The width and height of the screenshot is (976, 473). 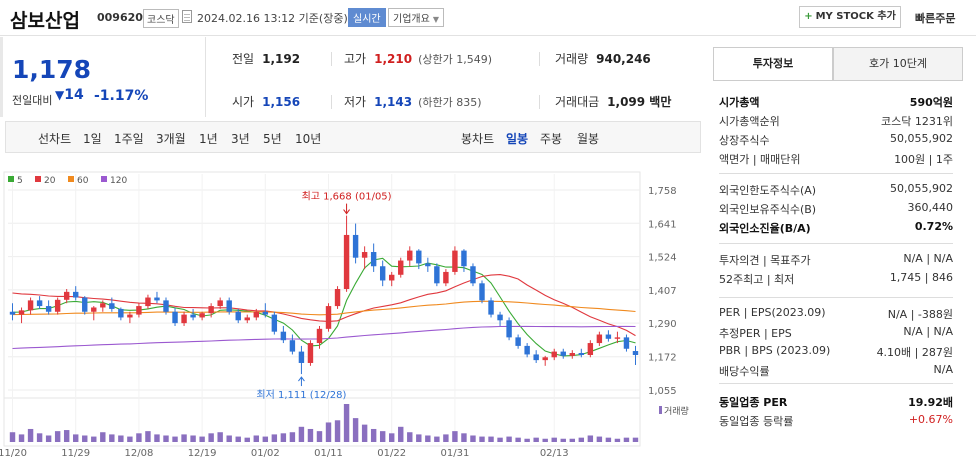 I want to click on period-1w: 1주일, so click(x=129, y=139).